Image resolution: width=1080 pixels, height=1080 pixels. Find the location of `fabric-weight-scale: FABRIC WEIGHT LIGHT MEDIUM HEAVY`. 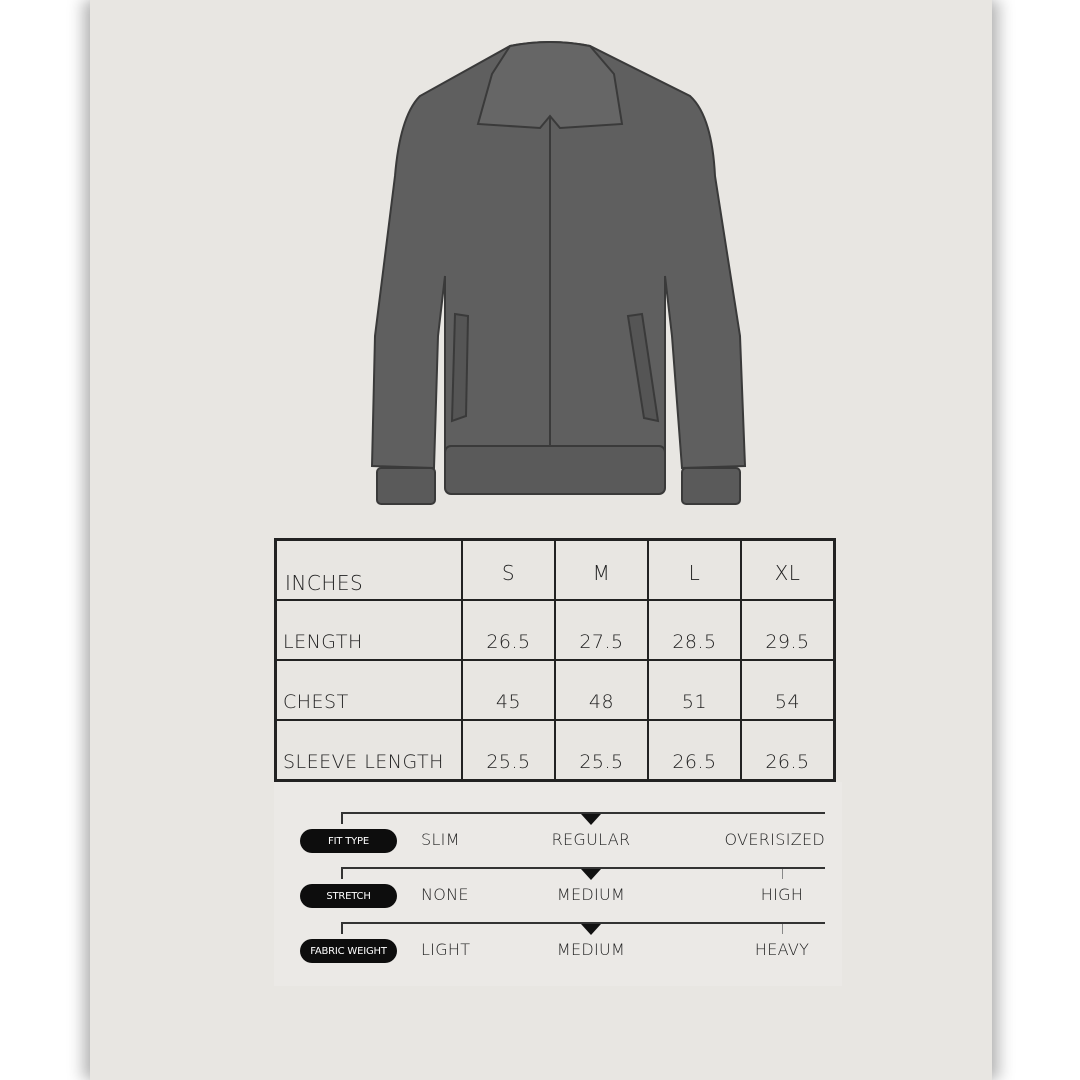

fabric-weight-scale: FABRIC WEIGHT LIGHT MEDIUM HEAVY is located at coordinates (558, 949).